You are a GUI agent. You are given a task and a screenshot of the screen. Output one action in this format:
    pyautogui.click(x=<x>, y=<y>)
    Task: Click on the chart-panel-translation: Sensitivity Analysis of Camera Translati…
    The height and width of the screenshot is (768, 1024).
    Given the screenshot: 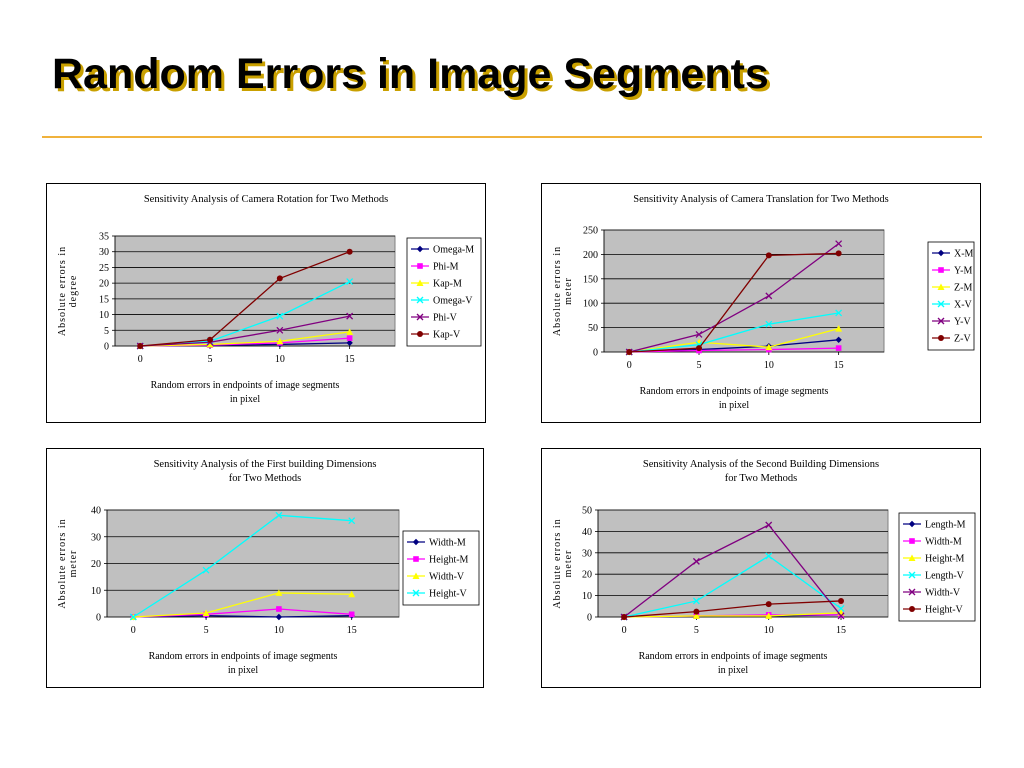 What is the action you would take?
    pyautogui.click(x=761, y=303)
    